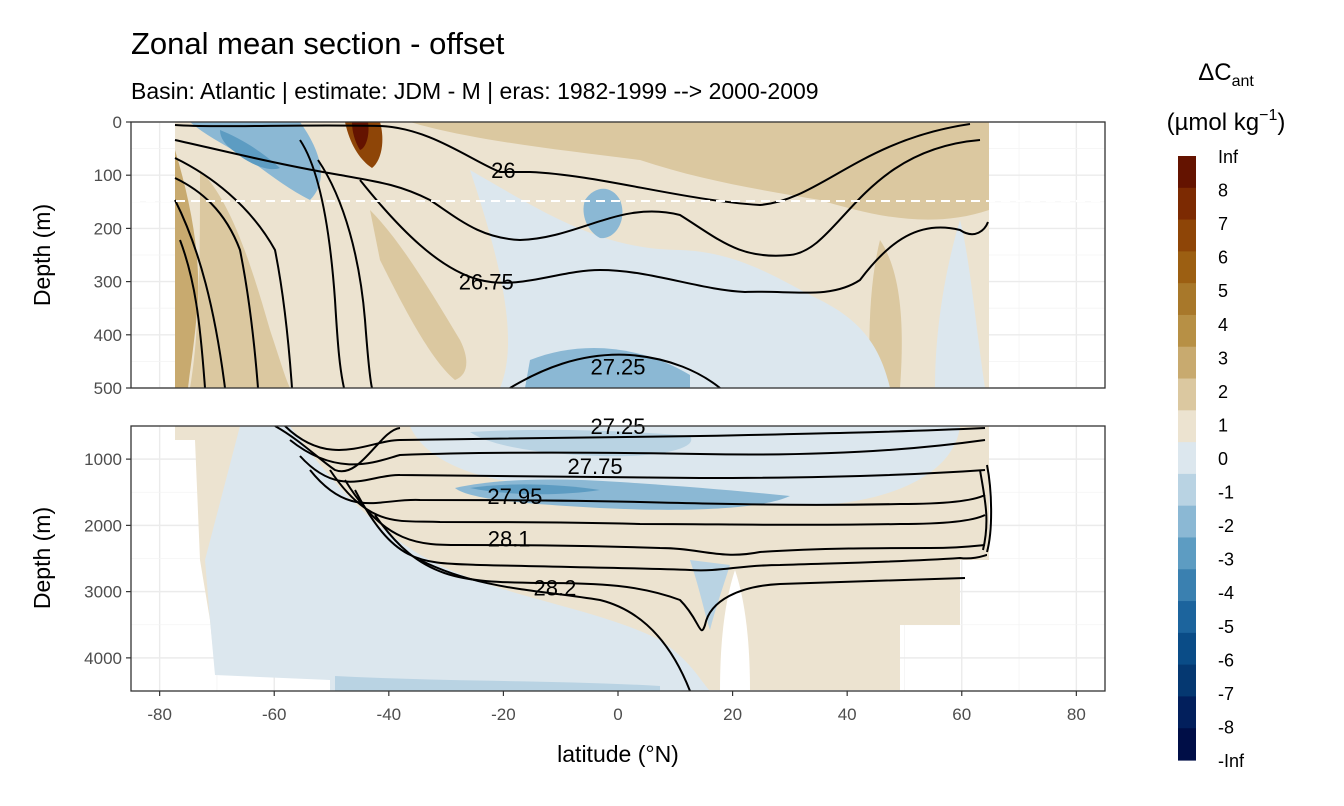 The width and height of the screenshot is (1344, 806). I want to click on colorbar-label: -6, so click(1226, 660).